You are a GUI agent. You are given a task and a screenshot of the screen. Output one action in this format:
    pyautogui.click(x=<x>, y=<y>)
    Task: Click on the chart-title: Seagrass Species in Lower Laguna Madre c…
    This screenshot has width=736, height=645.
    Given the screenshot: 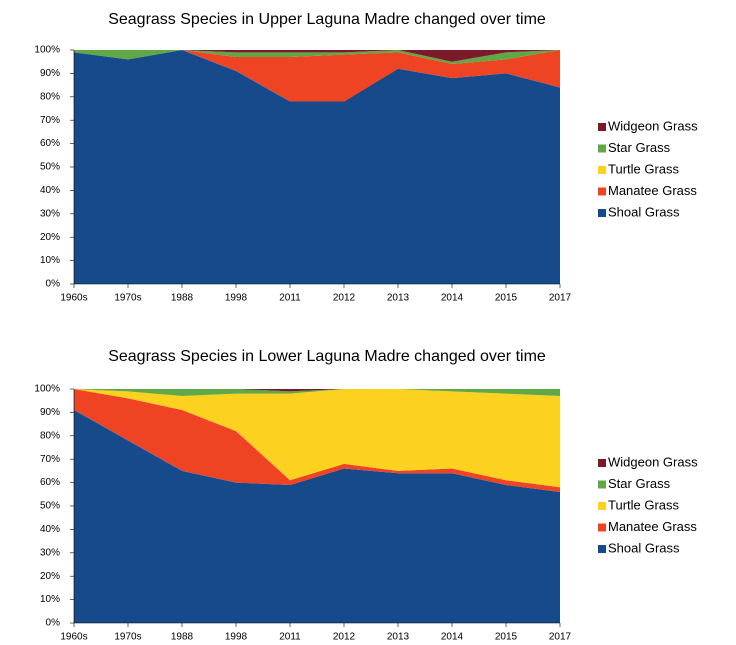 What is the action you would take?
    pyautogui.click(x=327, y=356)
    